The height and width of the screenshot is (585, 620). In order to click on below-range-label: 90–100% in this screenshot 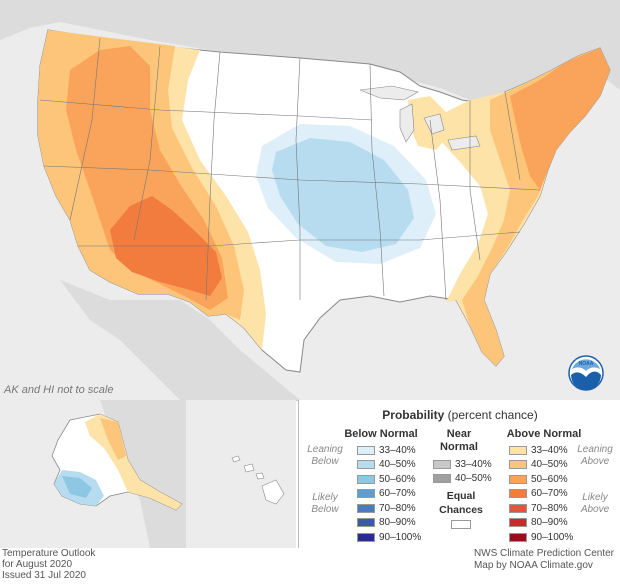, I will do `click(400, 537)`.